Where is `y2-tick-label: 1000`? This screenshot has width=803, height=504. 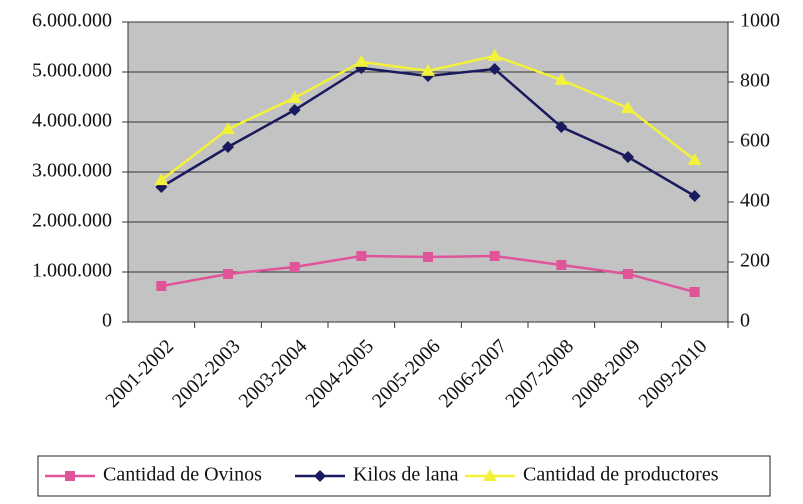
y2-tick-label: 1000 is located at coordinates (760, 21).